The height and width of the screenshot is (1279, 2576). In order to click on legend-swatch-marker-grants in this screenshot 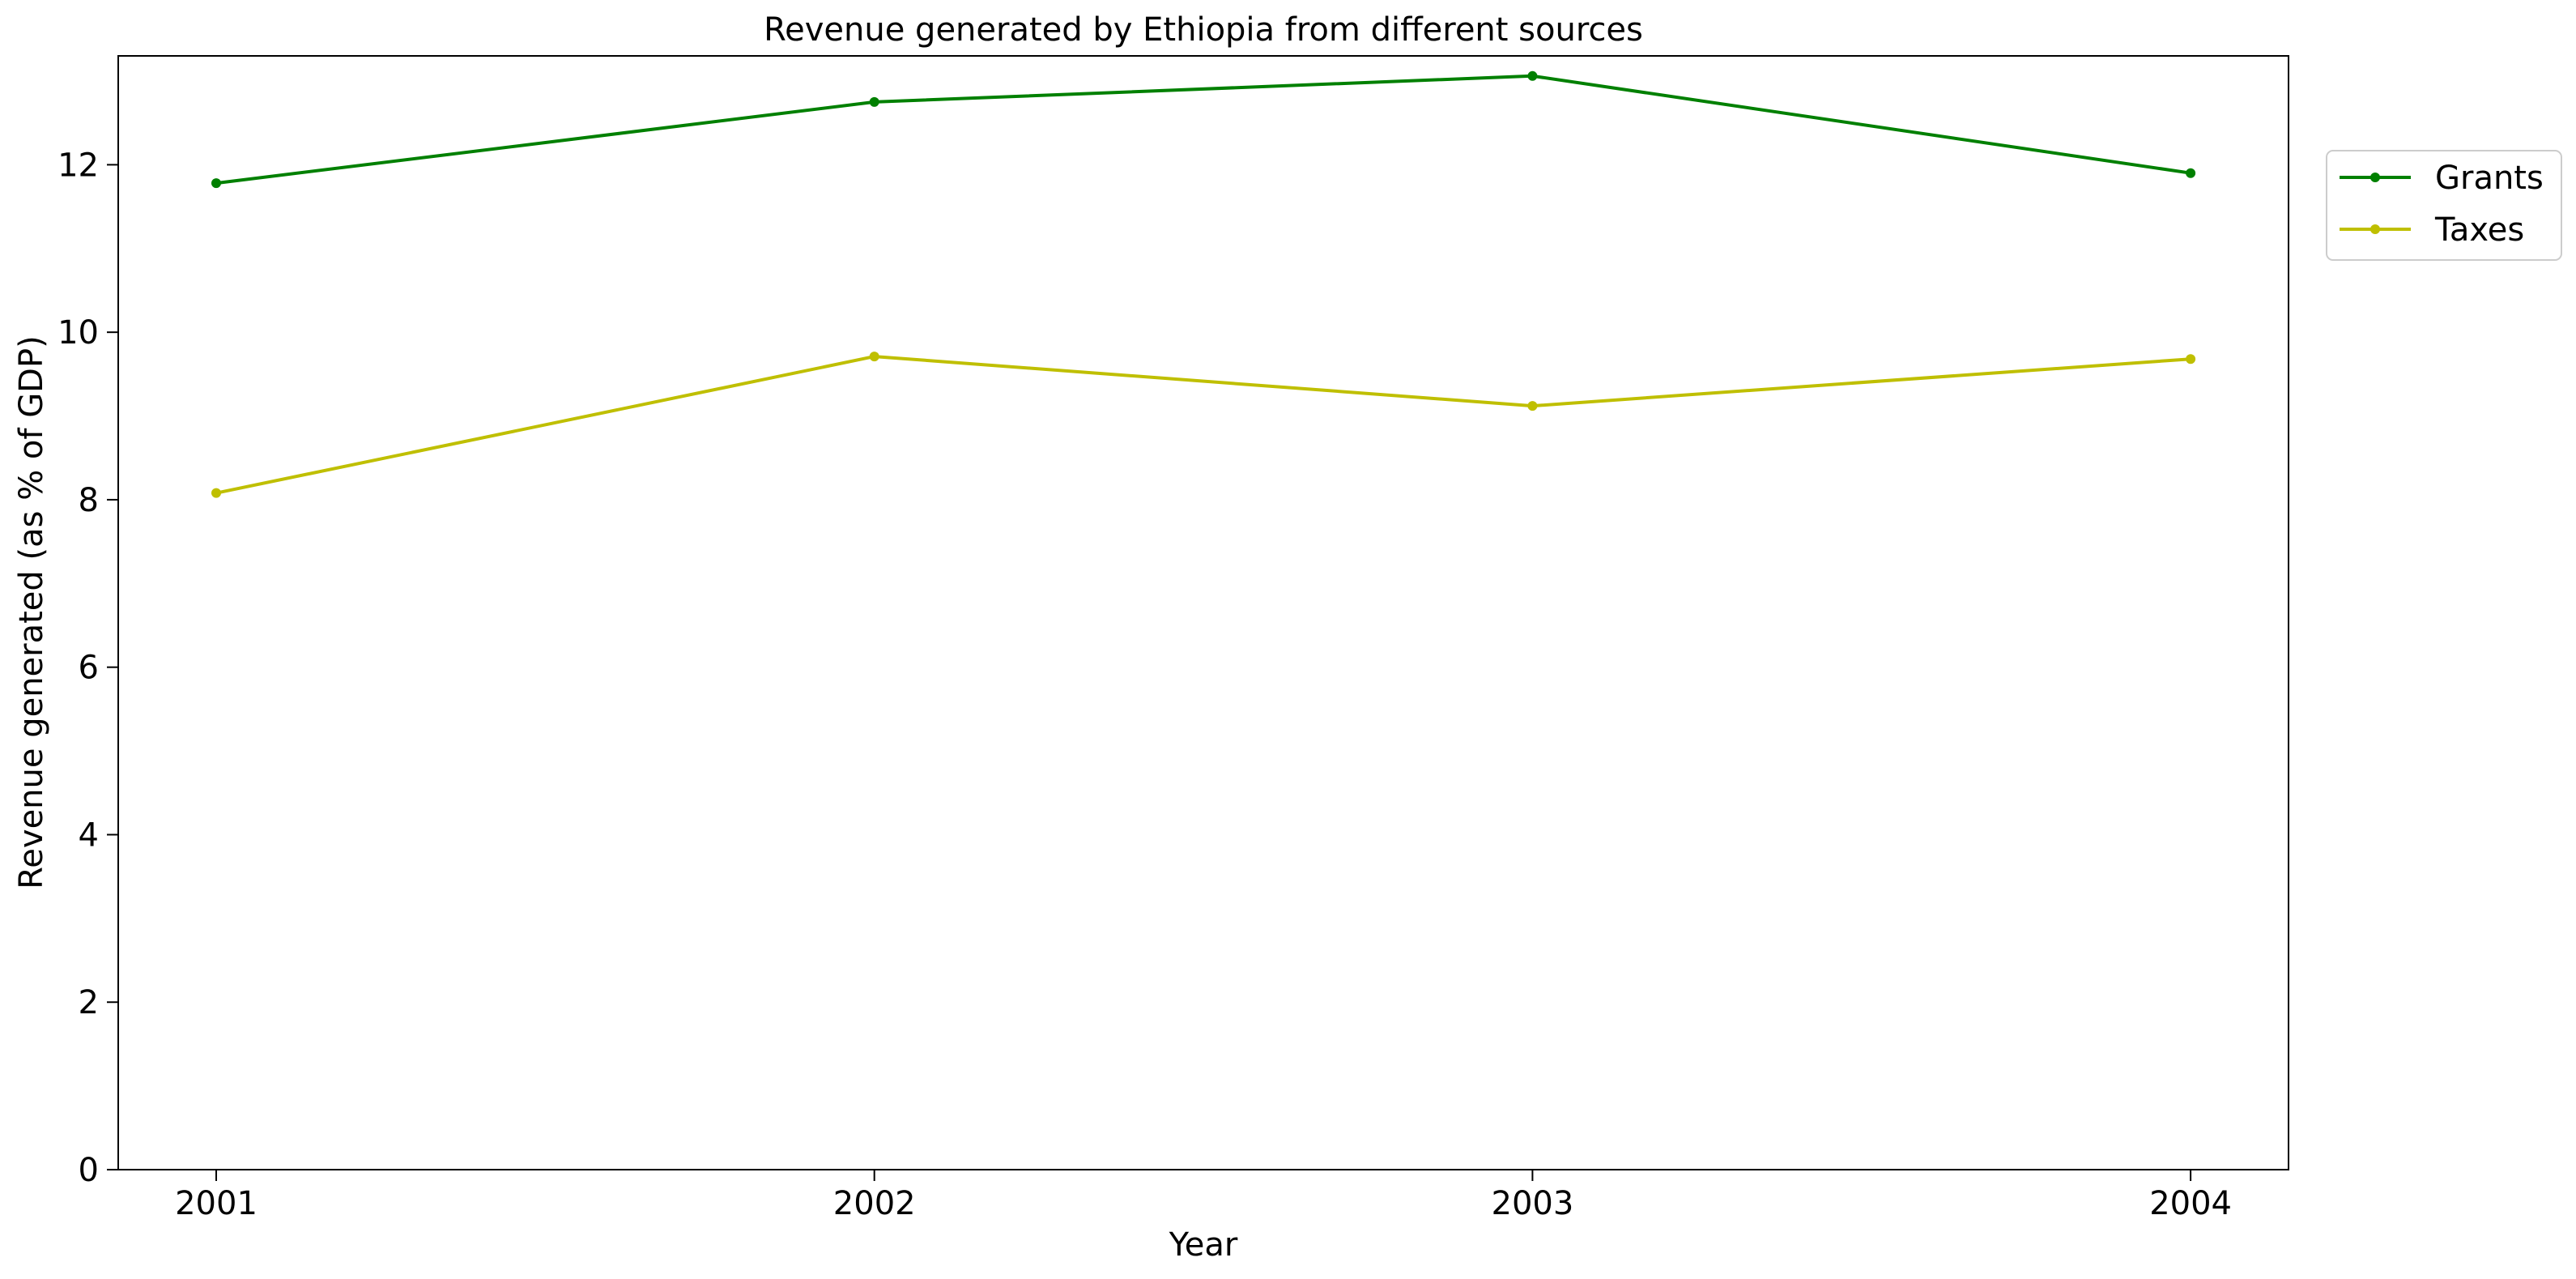, I will do `click(2375, 177)`.